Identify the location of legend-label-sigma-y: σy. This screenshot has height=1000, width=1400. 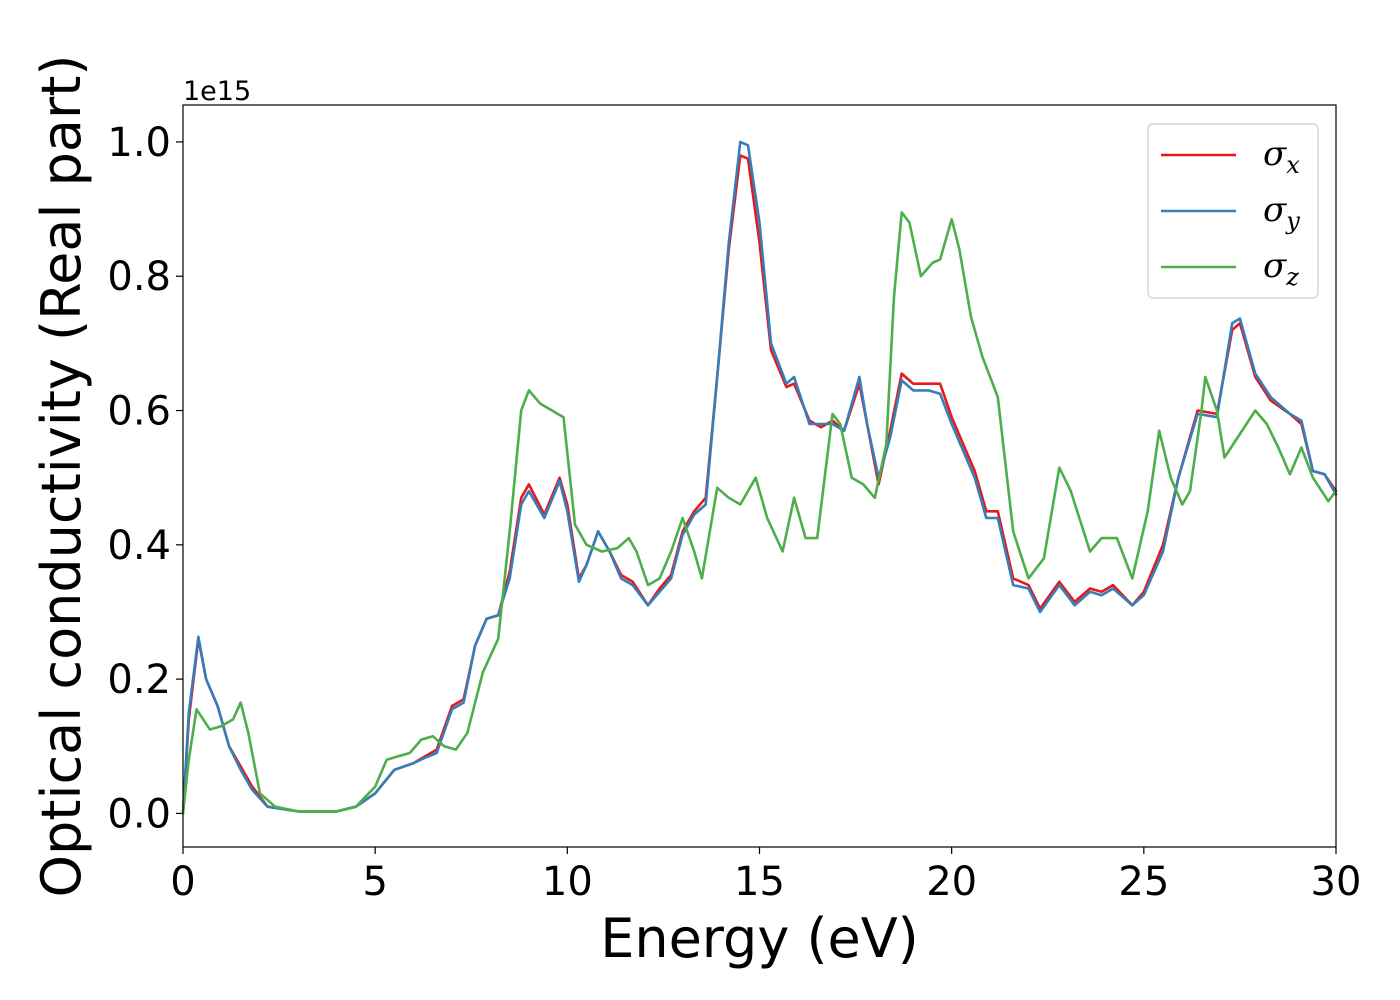
(1281, 212).